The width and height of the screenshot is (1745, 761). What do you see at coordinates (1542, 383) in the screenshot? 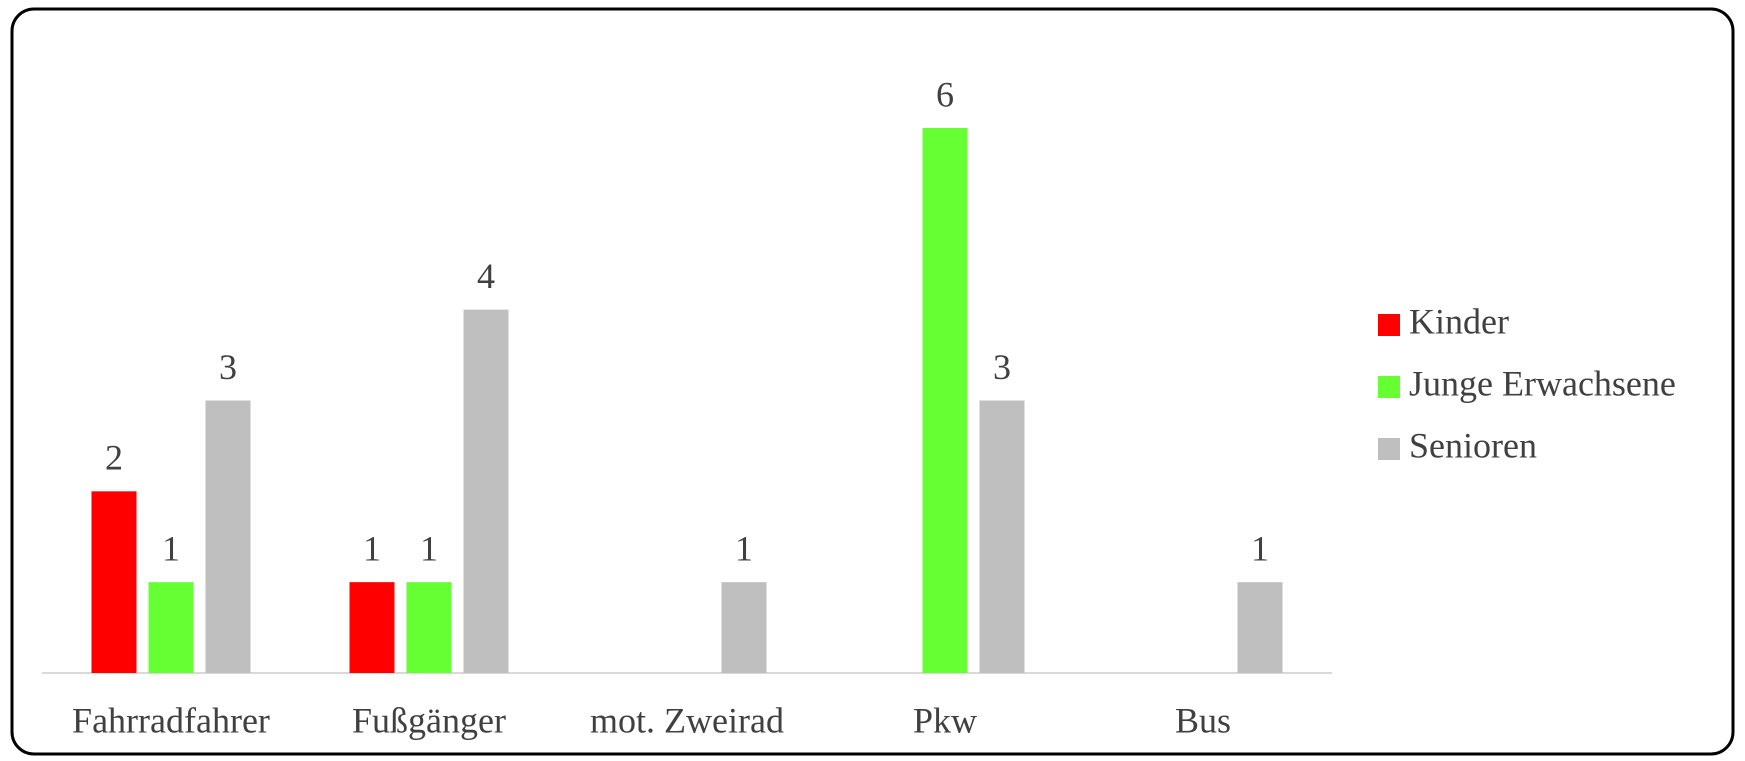
I see `legend-label: Junge Erwachsene` at bounding box center [1542, 383].